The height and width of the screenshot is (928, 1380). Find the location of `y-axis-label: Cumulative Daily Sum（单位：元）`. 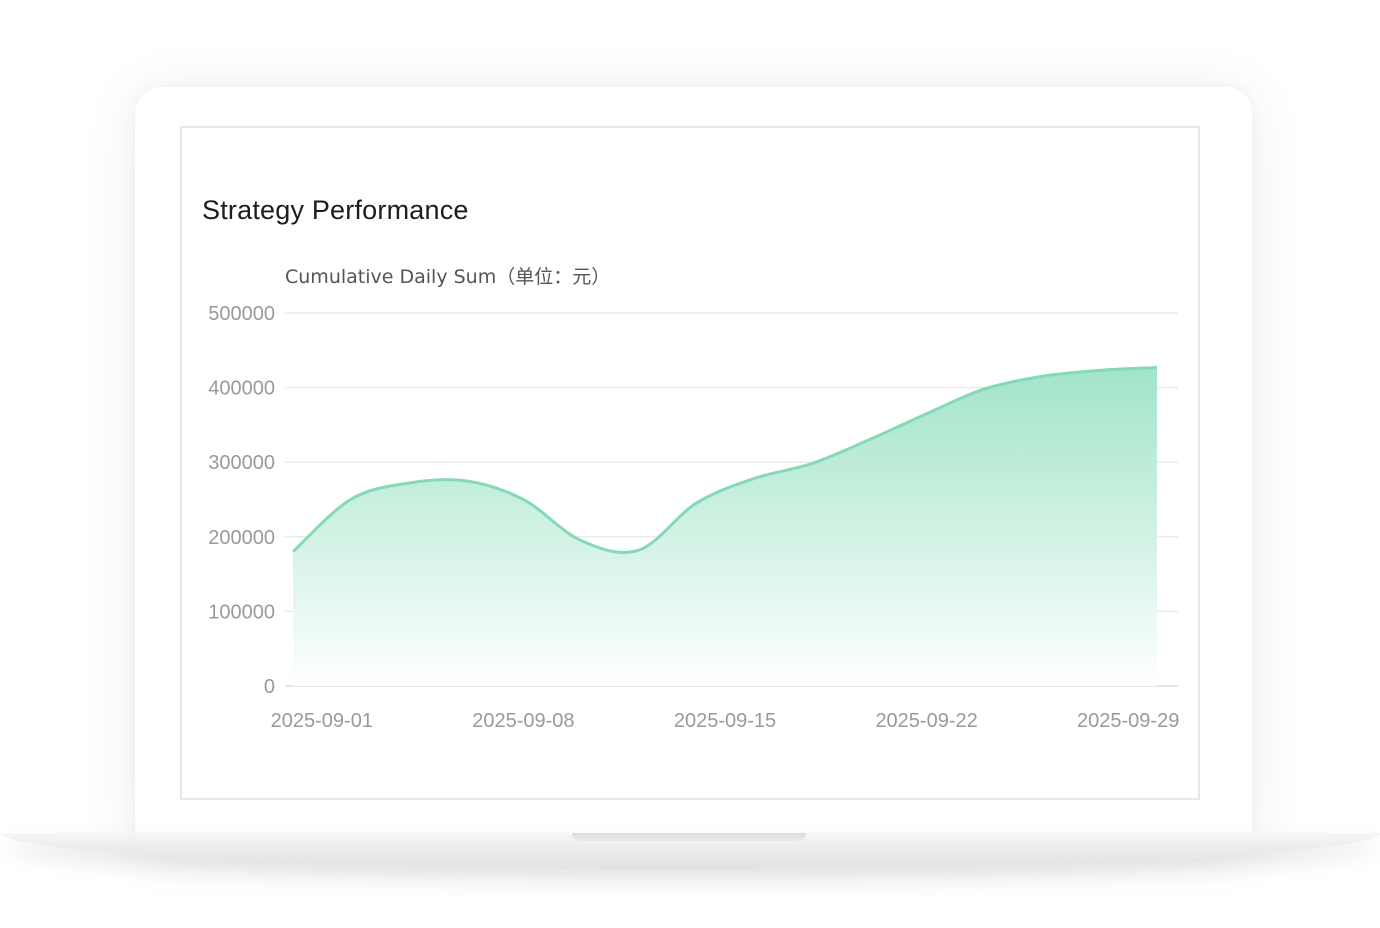

y-axis-label: Cumulative Daily Sum（单位：元） is located at coordinates (447, 277).